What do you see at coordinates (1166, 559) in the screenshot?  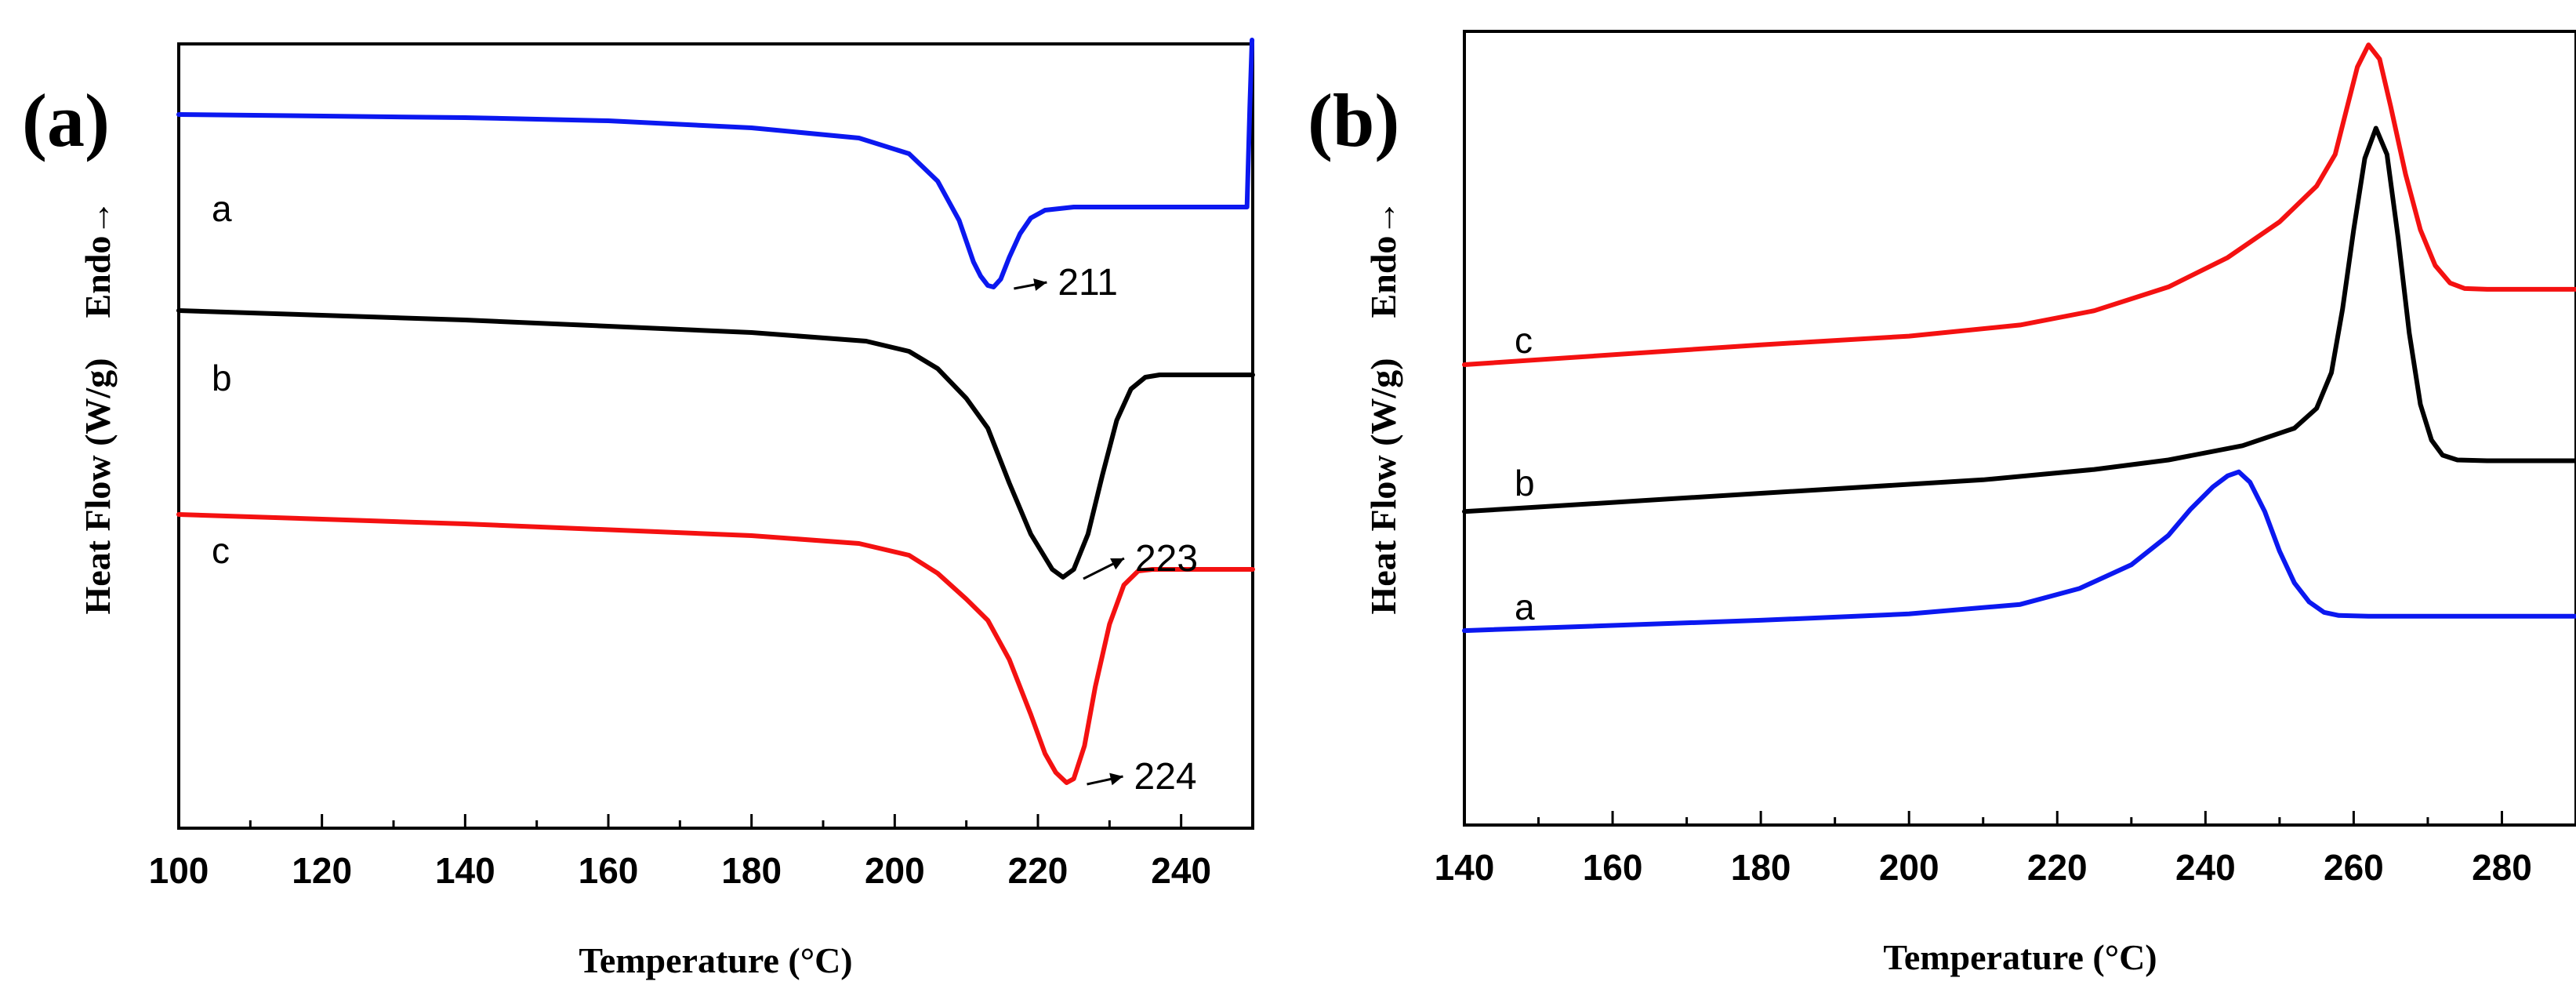 I see `peak-annotation-223: 223` at bounding box center [1166, 559].